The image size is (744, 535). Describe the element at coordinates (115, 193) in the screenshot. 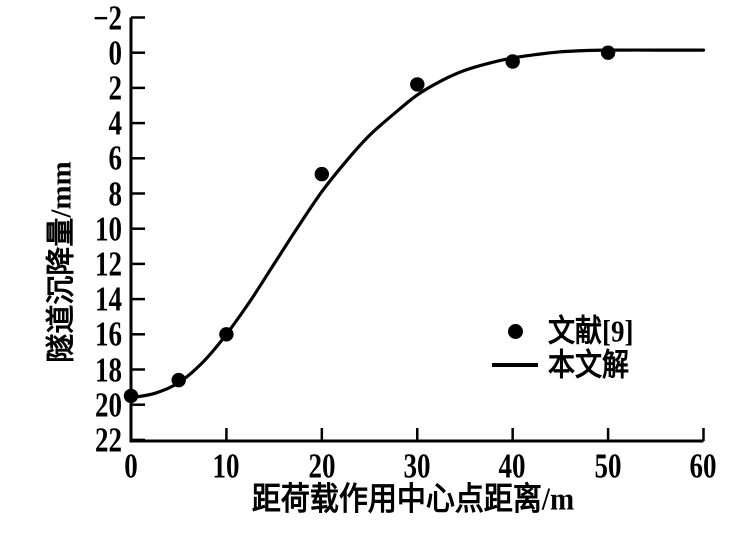

I see `y-tick-label: 8` at that location.